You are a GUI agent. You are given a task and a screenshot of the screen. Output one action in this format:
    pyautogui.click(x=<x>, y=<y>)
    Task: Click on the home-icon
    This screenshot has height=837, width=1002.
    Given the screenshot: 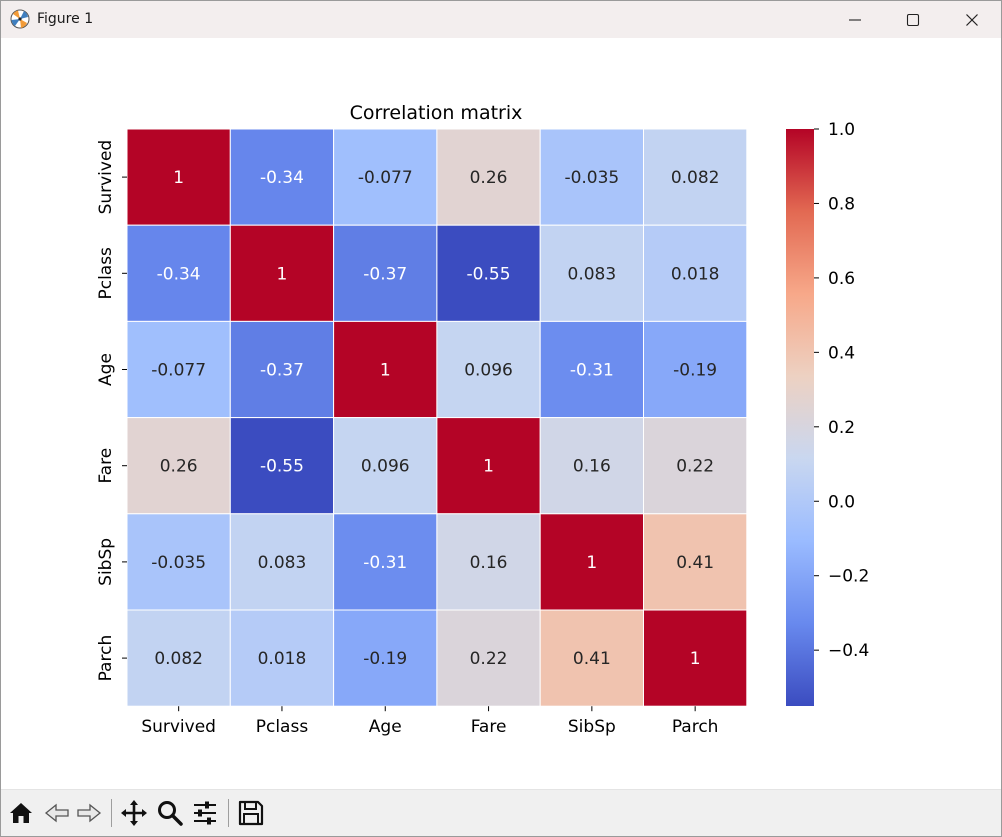 What is the action you would take?
    pyautogui.click(x=21, y=813)
    